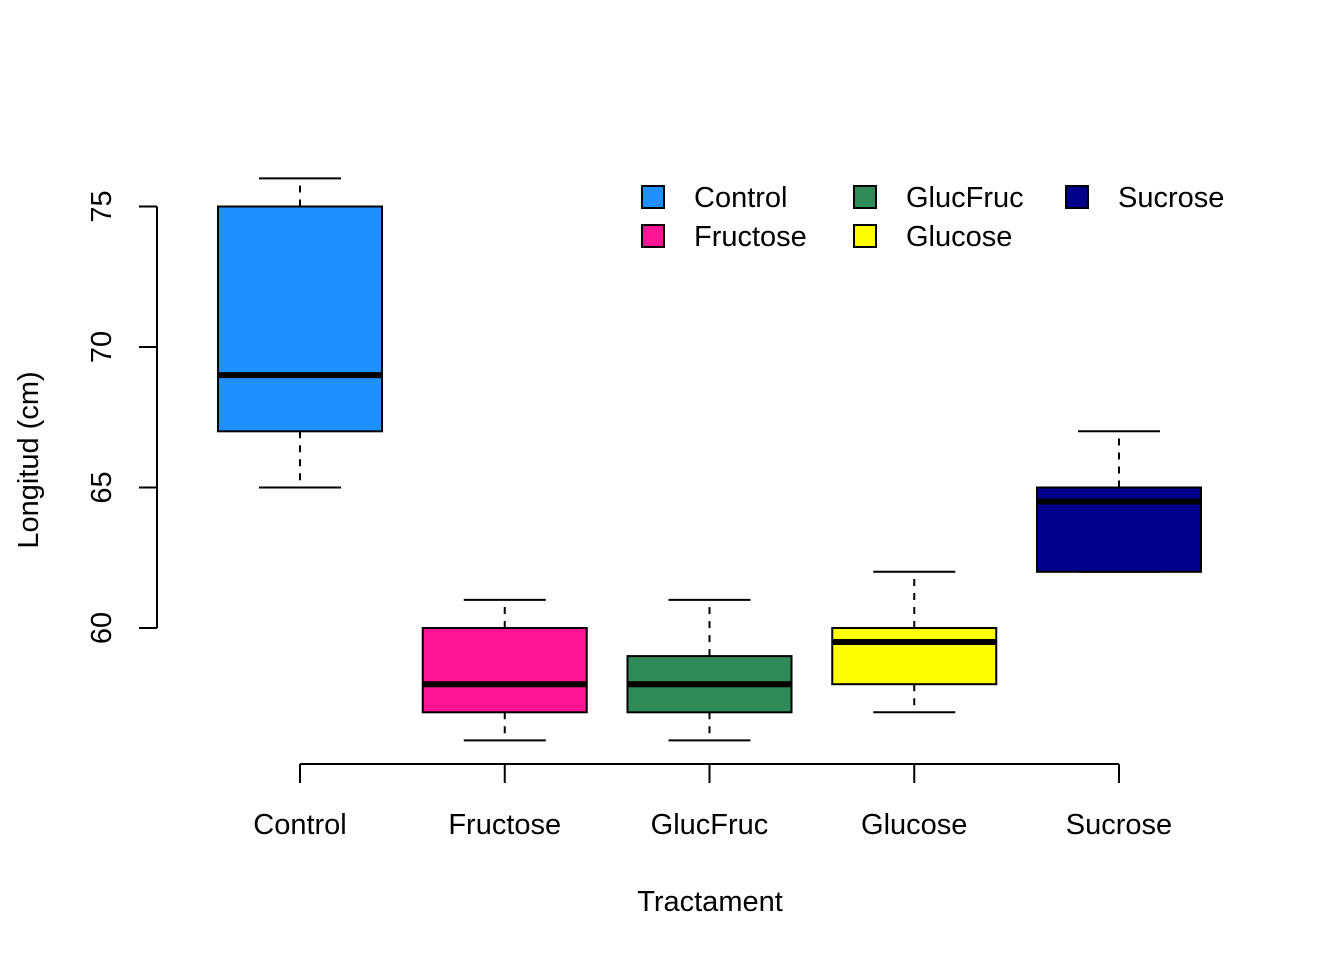 This screenshot has width=1344, height=960. What do you see at coordinates (122, 417) in the screenshot?
I see `y-axis: 60 65 70 75` at bounding box center [122, 417].